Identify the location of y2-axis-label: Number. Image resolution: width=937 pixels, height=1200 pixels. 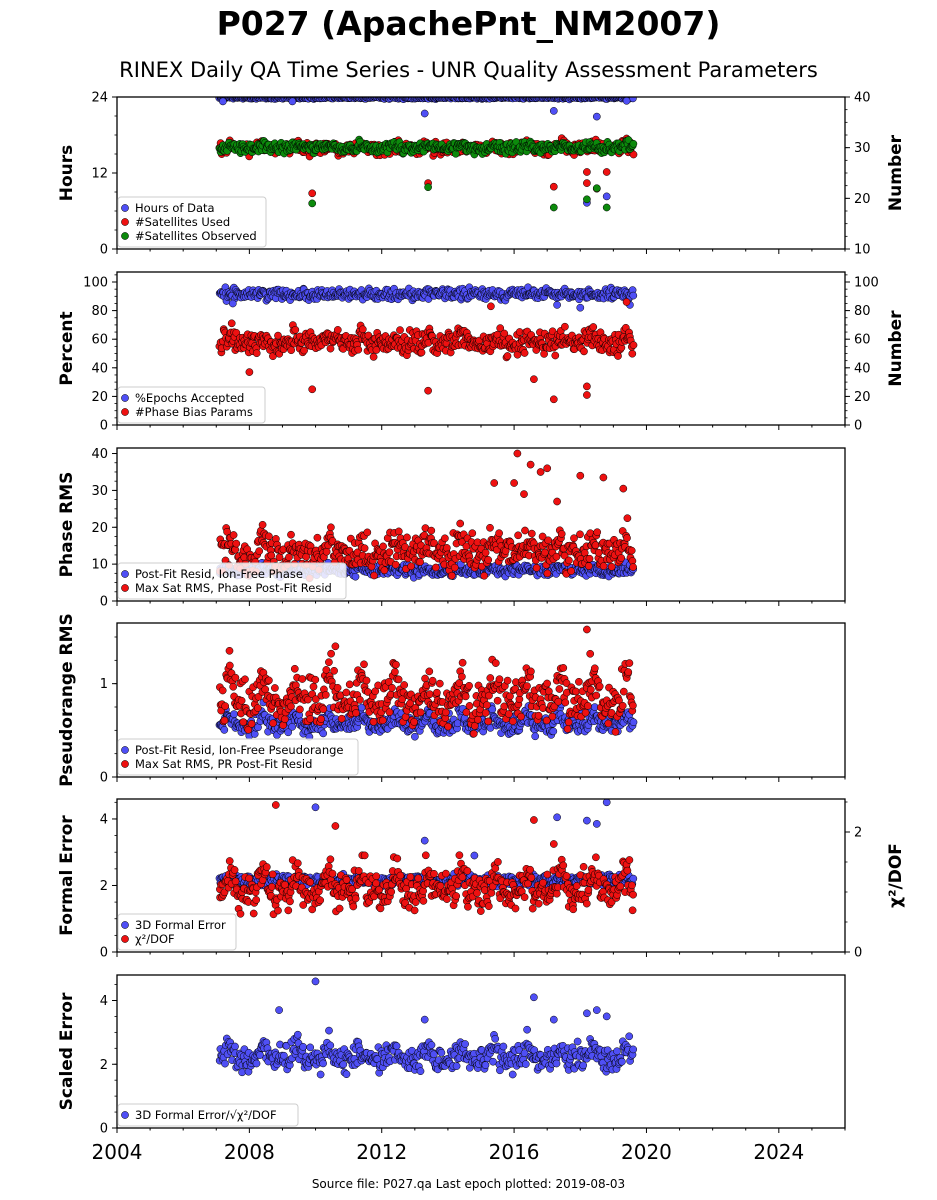
(896, 172).